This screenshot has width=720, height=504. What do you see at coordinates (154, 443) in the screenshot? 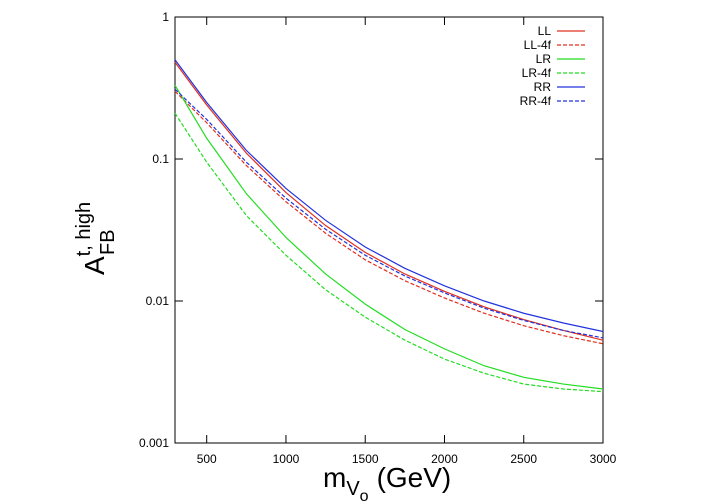
I see `y-tick-label: 0.001` at bounding box center [154, 443].